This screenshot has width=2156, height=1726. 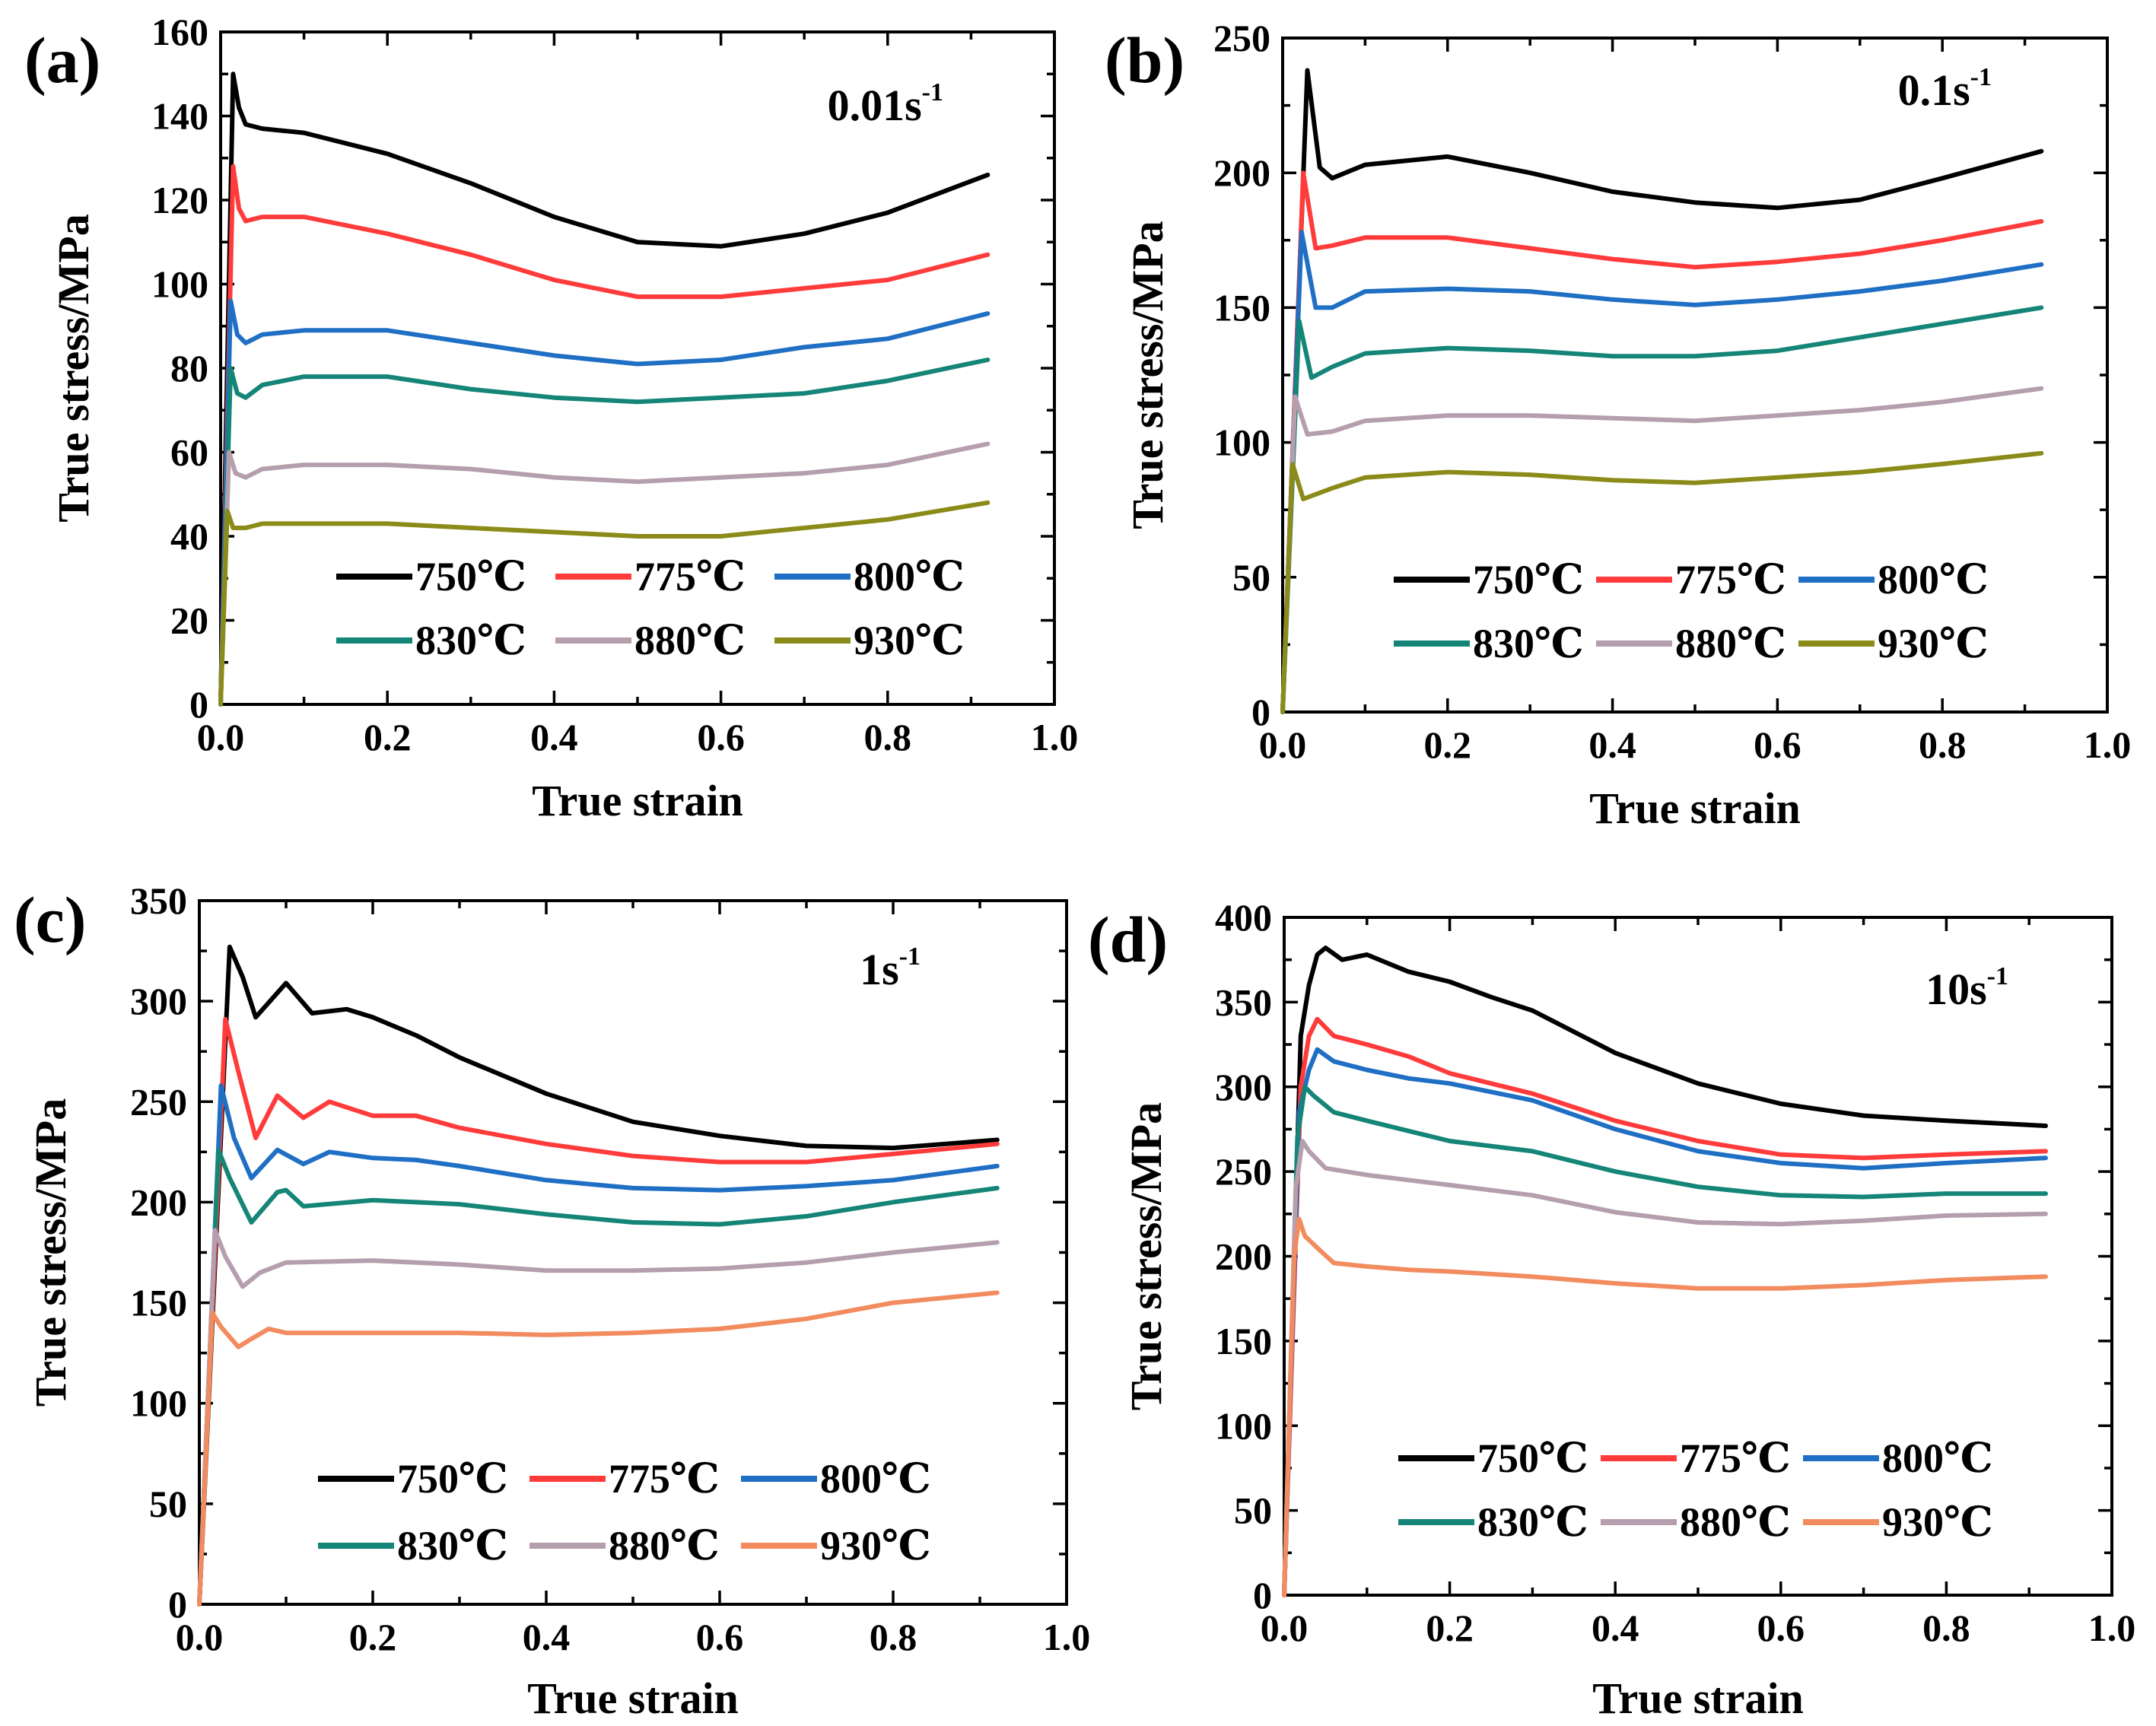 What do you see at coordinates (1945, 89) in the screenshot?
I see `strain-rate-label: 0.1s-1` at bounding box center [1945, 89].